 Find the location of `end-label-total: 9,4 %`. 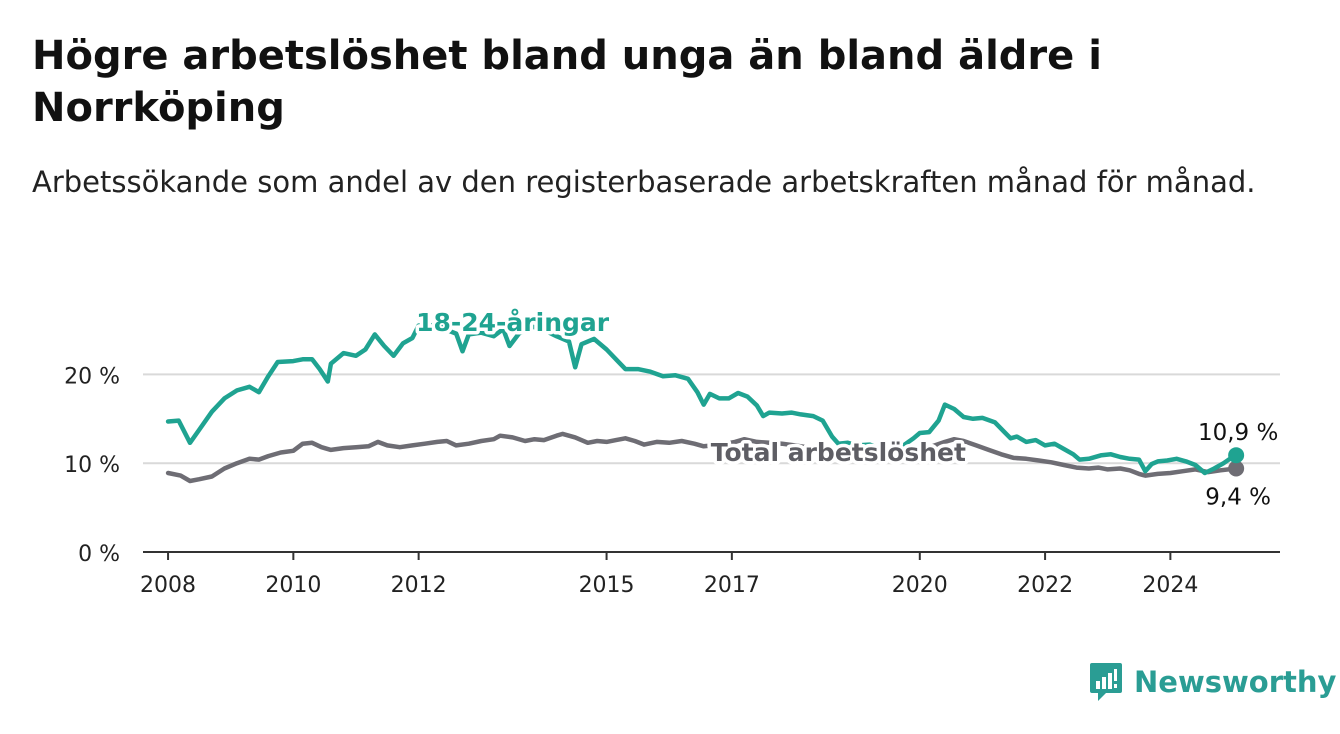

end-label-total: 9,4 % is located at coordinates (1238, 498).